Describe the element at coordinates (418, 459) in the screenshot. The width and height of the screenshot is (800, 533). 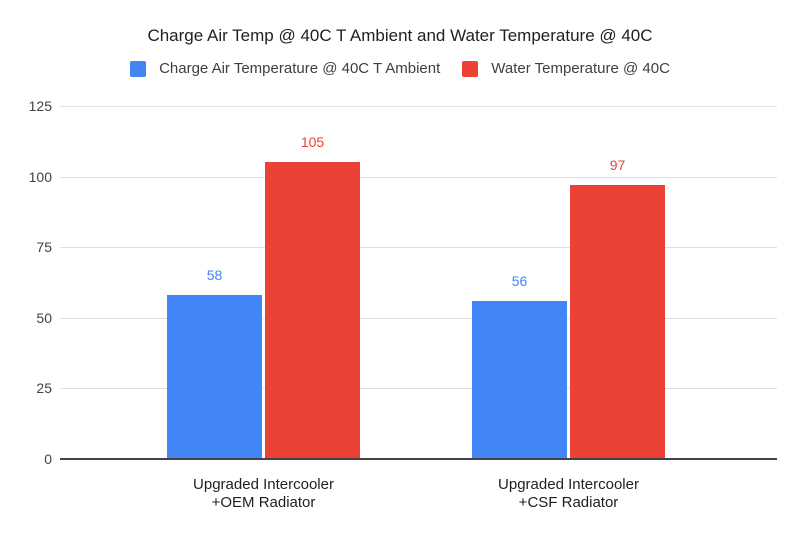
I see `x-axis-baseline` at that location.